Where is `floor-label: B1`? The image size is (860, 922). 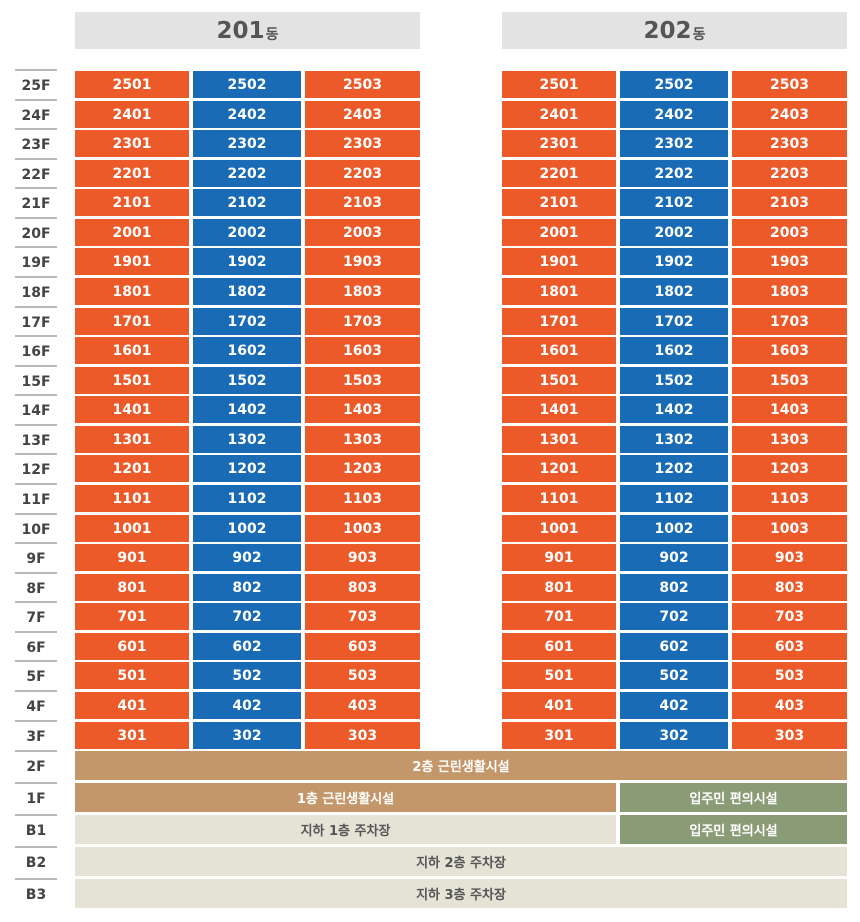
floor-label: B1 is located at coordinates (36, 830).